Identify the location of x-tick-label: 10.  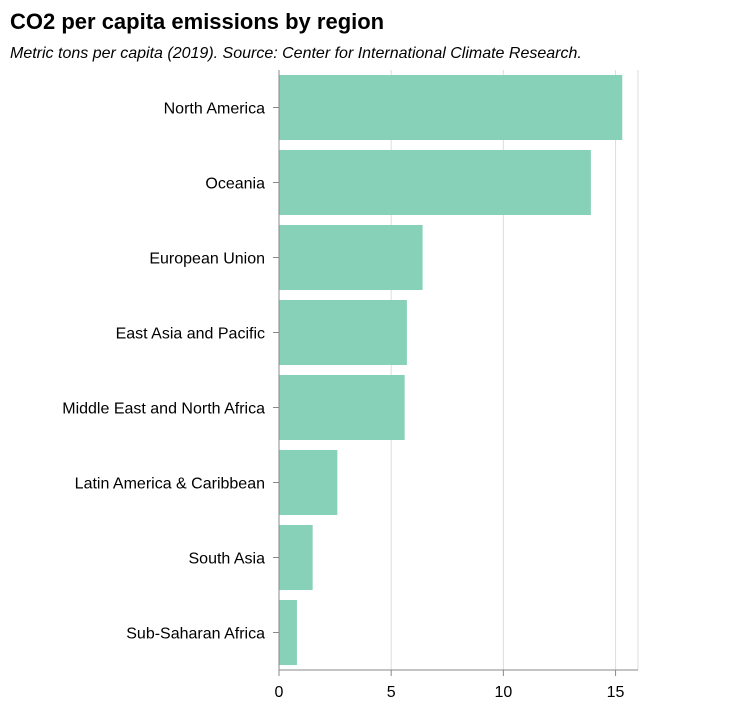
(503, 692).